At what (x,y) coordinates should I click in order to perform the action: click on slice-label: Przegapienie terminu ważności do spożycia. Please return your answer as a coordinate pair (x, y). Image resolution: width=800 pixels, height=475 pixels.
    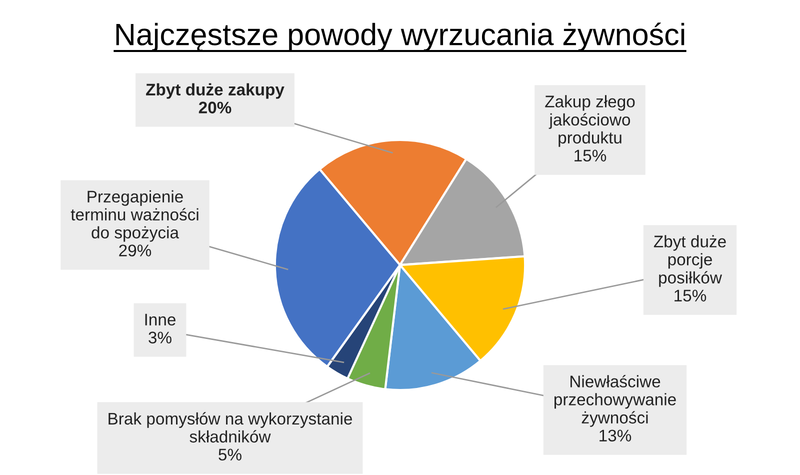
    Looking at the image, I should click on (134, 216).